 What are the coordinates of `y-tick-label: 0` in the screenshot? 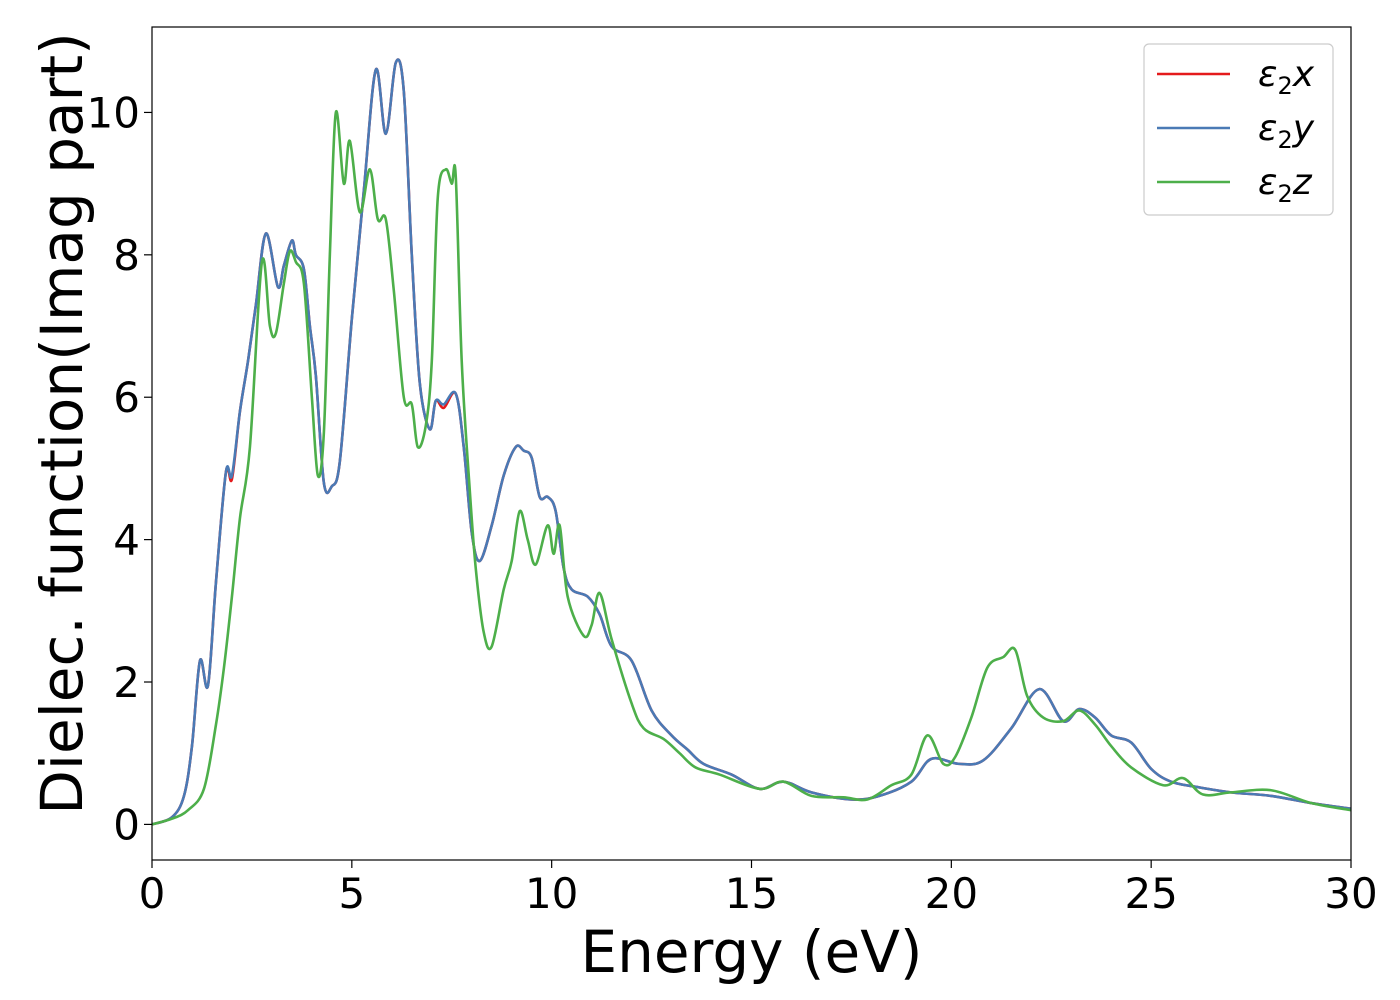 It's located at (126, 824).